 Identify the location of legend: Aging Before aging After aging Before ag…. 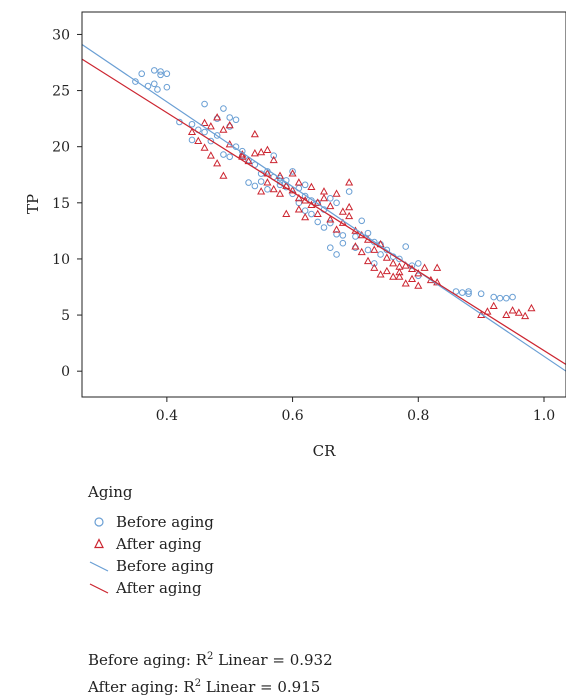
(151, 541).